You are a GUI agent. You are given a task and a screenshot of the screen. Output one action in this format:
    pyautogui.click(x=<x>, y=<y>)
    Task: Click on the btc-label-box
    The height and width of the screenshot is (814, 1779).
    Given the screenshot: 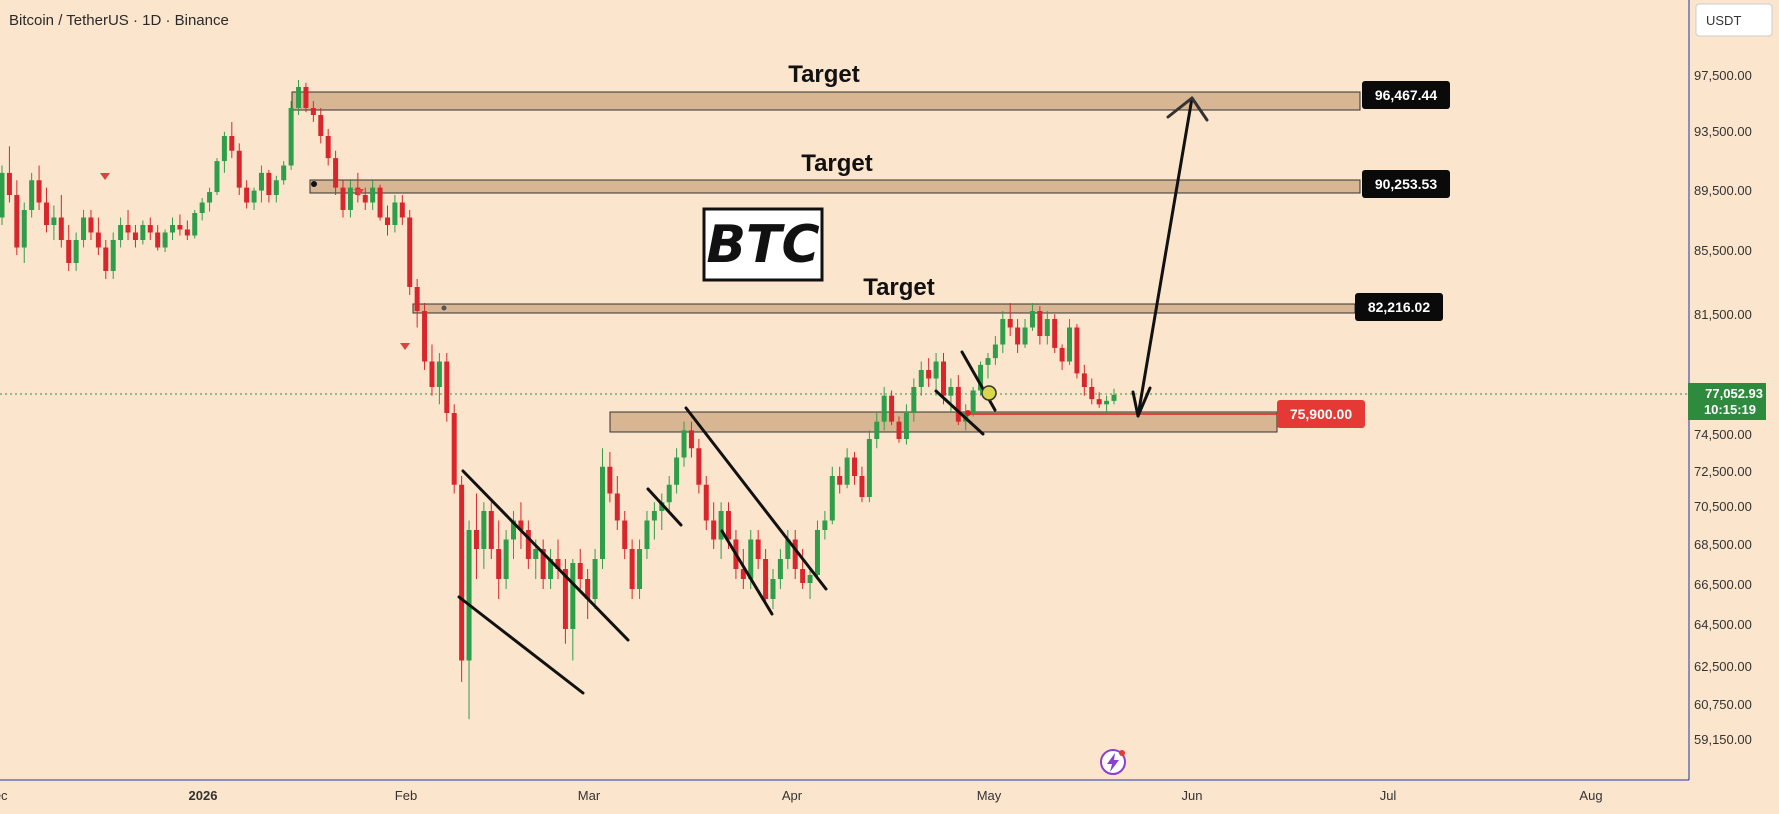 What is the action you would take?
    pyautogui.click(x=763, y=244)
    